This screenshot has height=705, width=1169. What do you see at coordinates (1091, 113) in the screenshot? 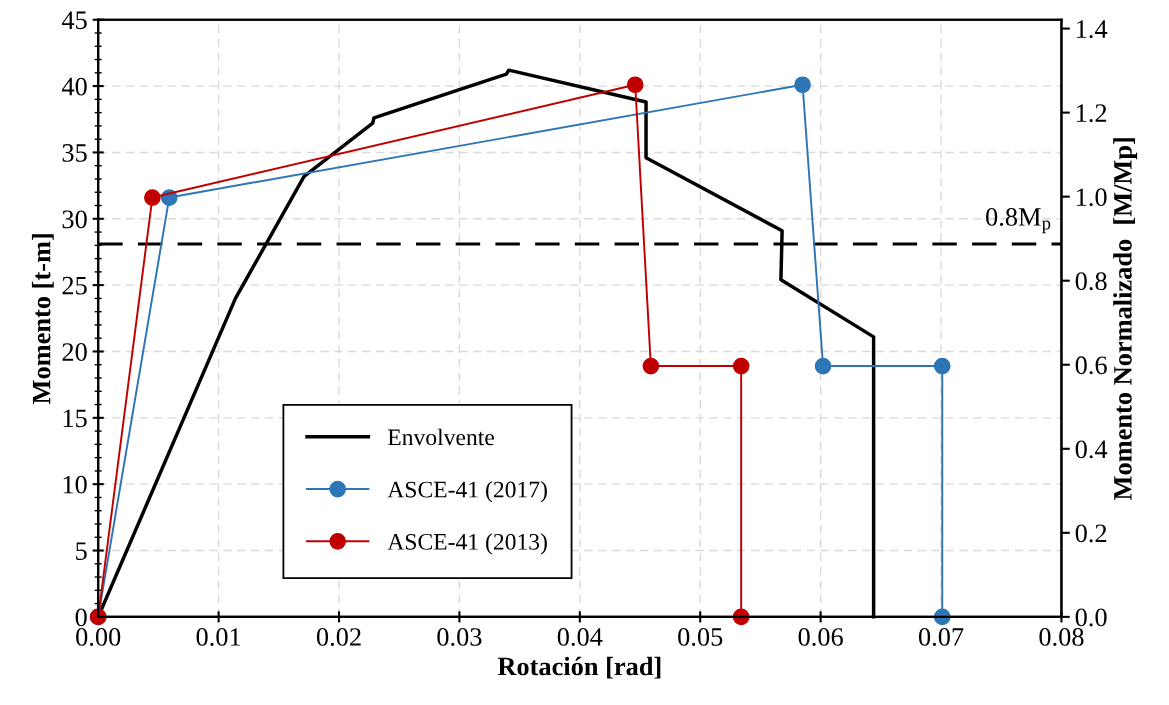
I see `y2-tick-label: 1.2` at bounding box center [1091, 113].